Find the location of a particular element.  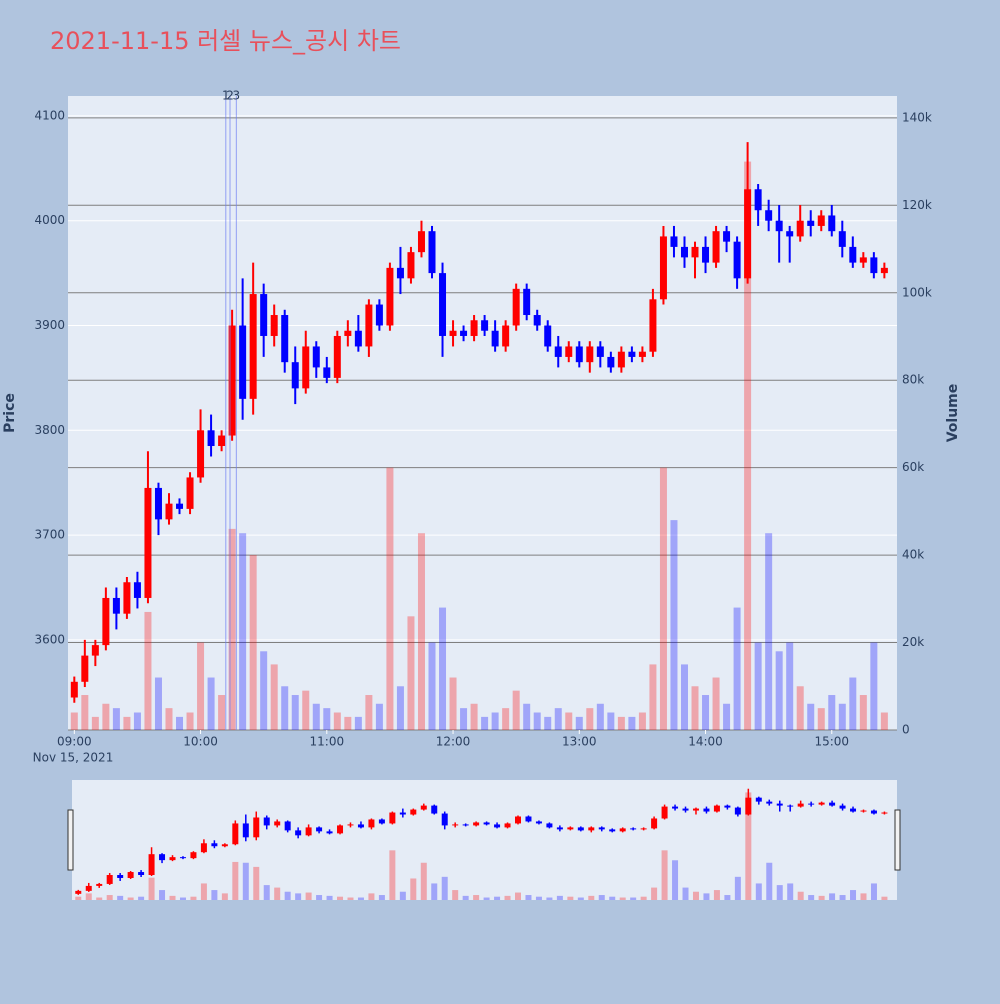

y2-tick-label: 140k is located at coordinates (917, 117).